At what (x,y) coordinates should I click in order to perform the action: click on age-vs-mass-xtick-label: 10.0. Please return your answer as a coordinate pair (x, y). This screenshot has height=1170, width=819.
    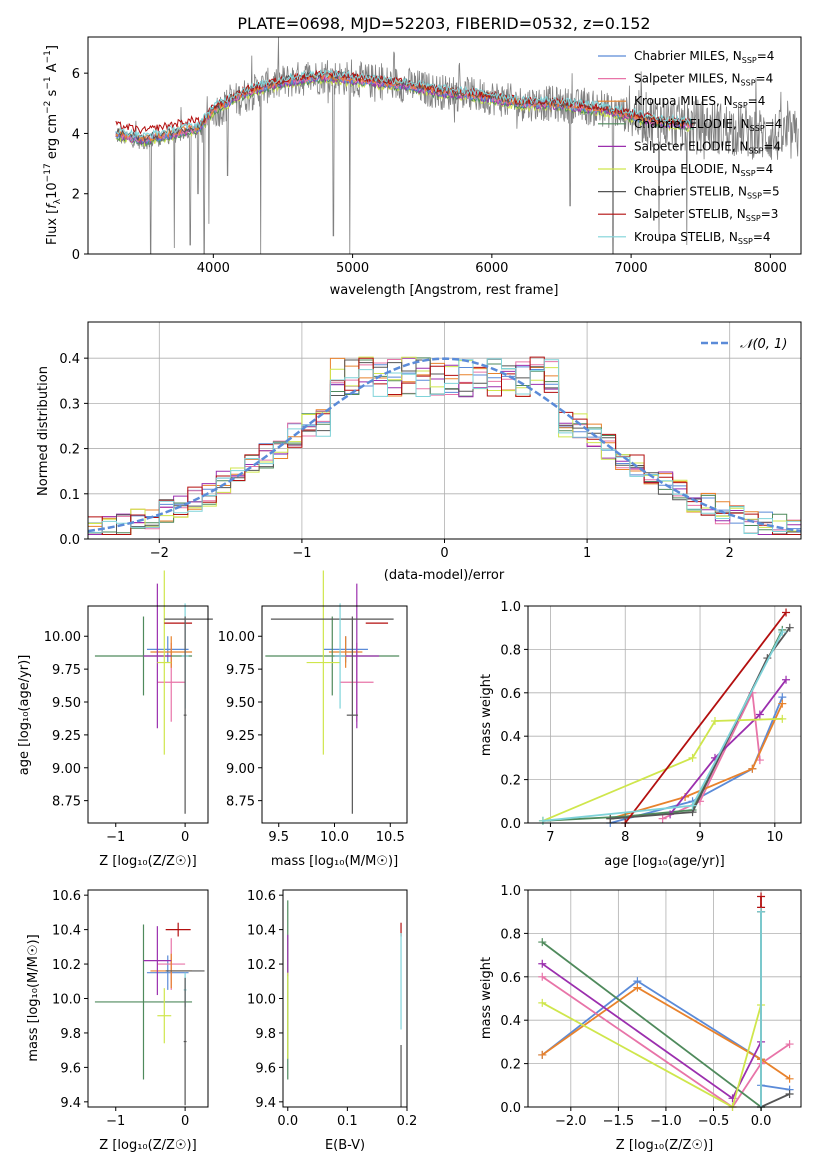
    Looking at the image, I should click on (334, 837).